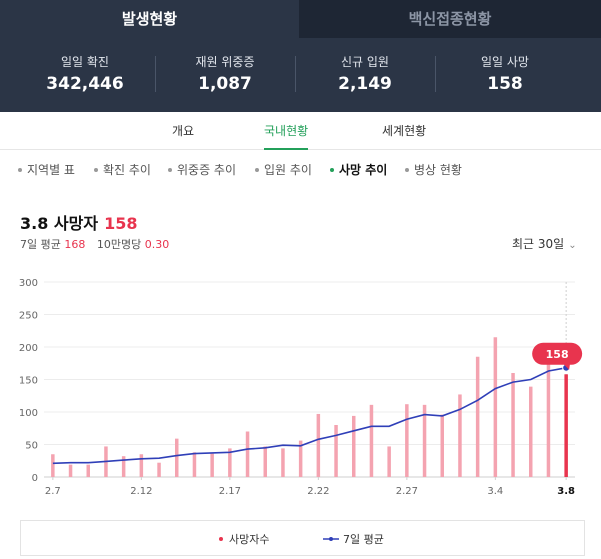 Image resolution: width=601 pixels, height=559 pixels. What do you see at coordinates (85, 62) in the screenshot?
I see `stat-label: 일일 확진` at bounding box center [85, 62].